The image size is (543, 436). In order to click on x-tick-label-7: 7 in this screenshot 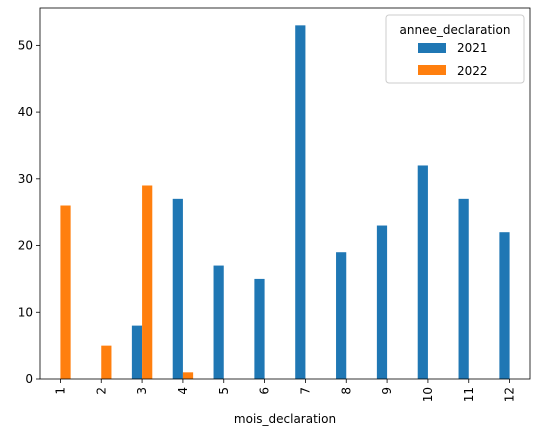, I will do `click(305, 391)`.